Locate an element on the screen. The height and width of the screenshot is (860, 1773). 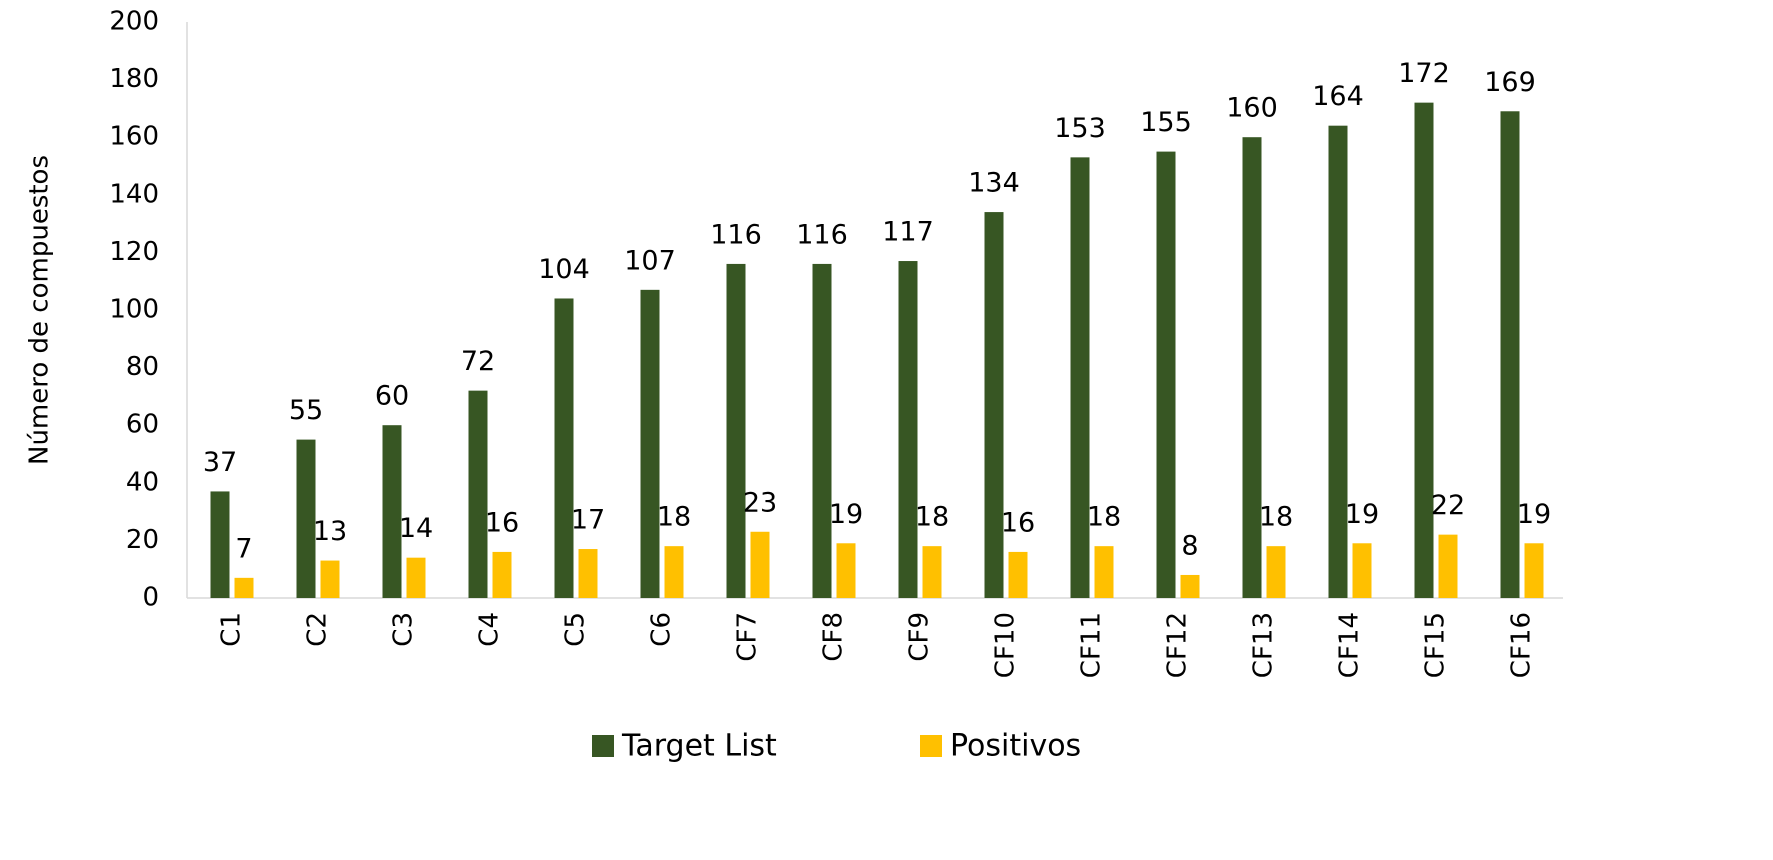
x-tick-label: C5 is located at coordinates (576, 629).